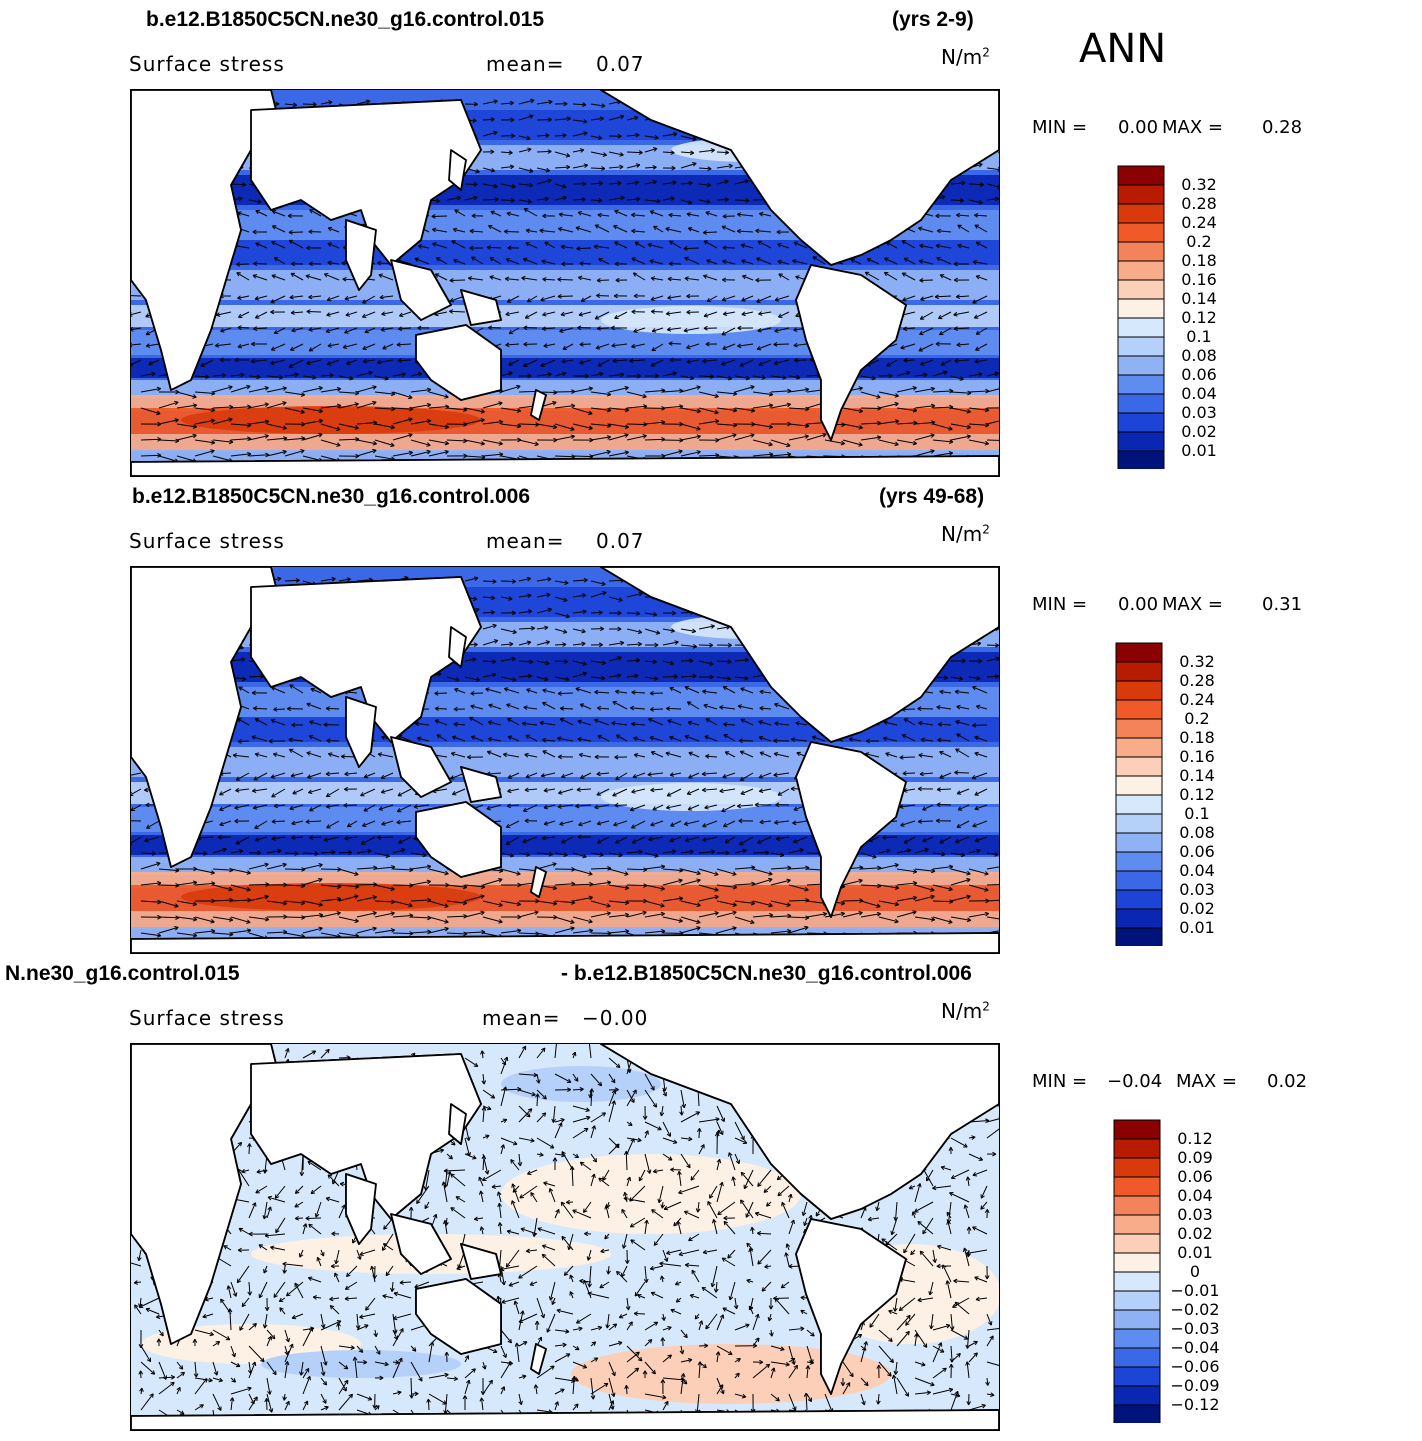  Describe the element at coordinates (1140, 794) in the screenshot. I see `panel-2-colorbar` at that location.